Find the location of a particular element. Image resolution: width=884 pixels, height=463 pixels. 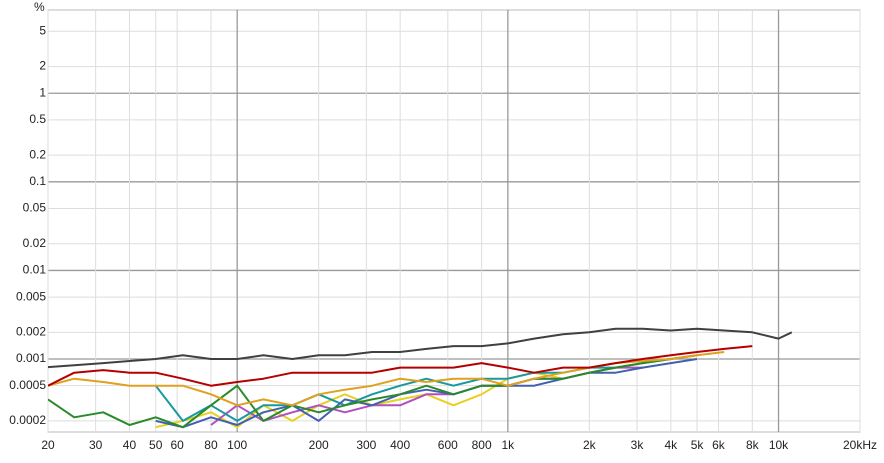

x-tick-label: 3k is located at coordinates (638, 445).